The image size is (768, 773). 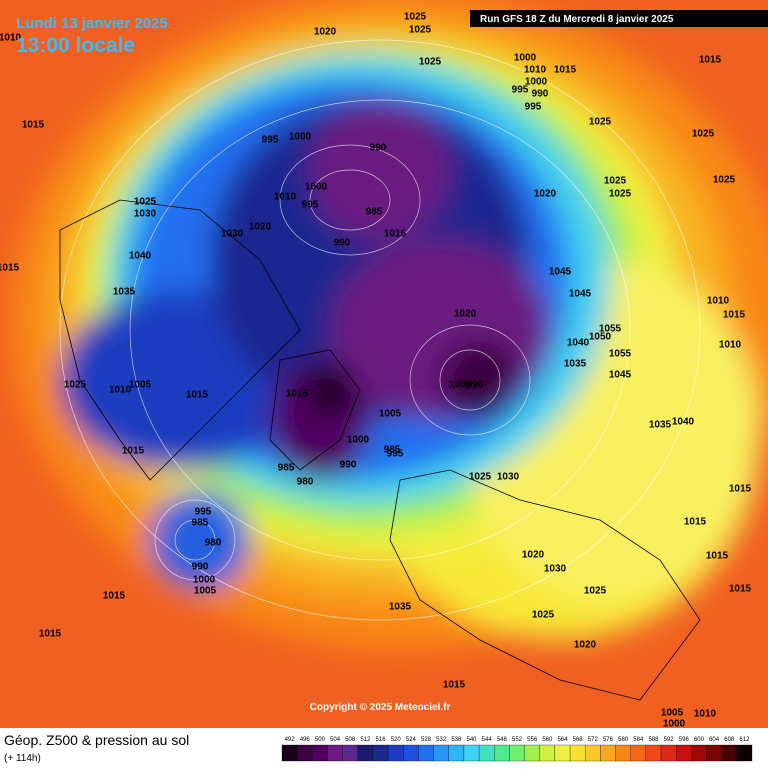 What do you see at coordinates (577, 19) in the screenshot?
I see `run: Run GFS 18 Z du Mercredi 8 janvier 2025` at bounding box center [577, 19].